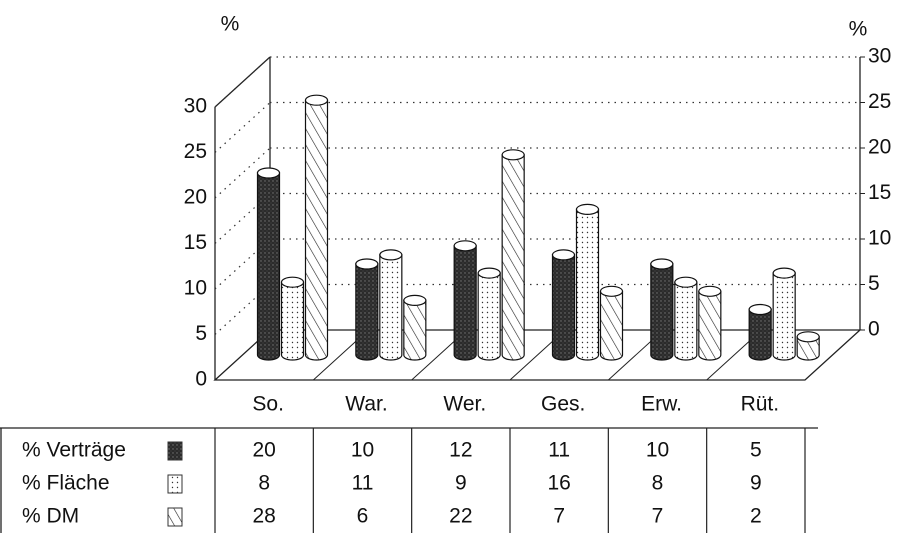 The width and height of the screenshot is (910, 533). I want to click on table-cell: 22, so click(460, 516).